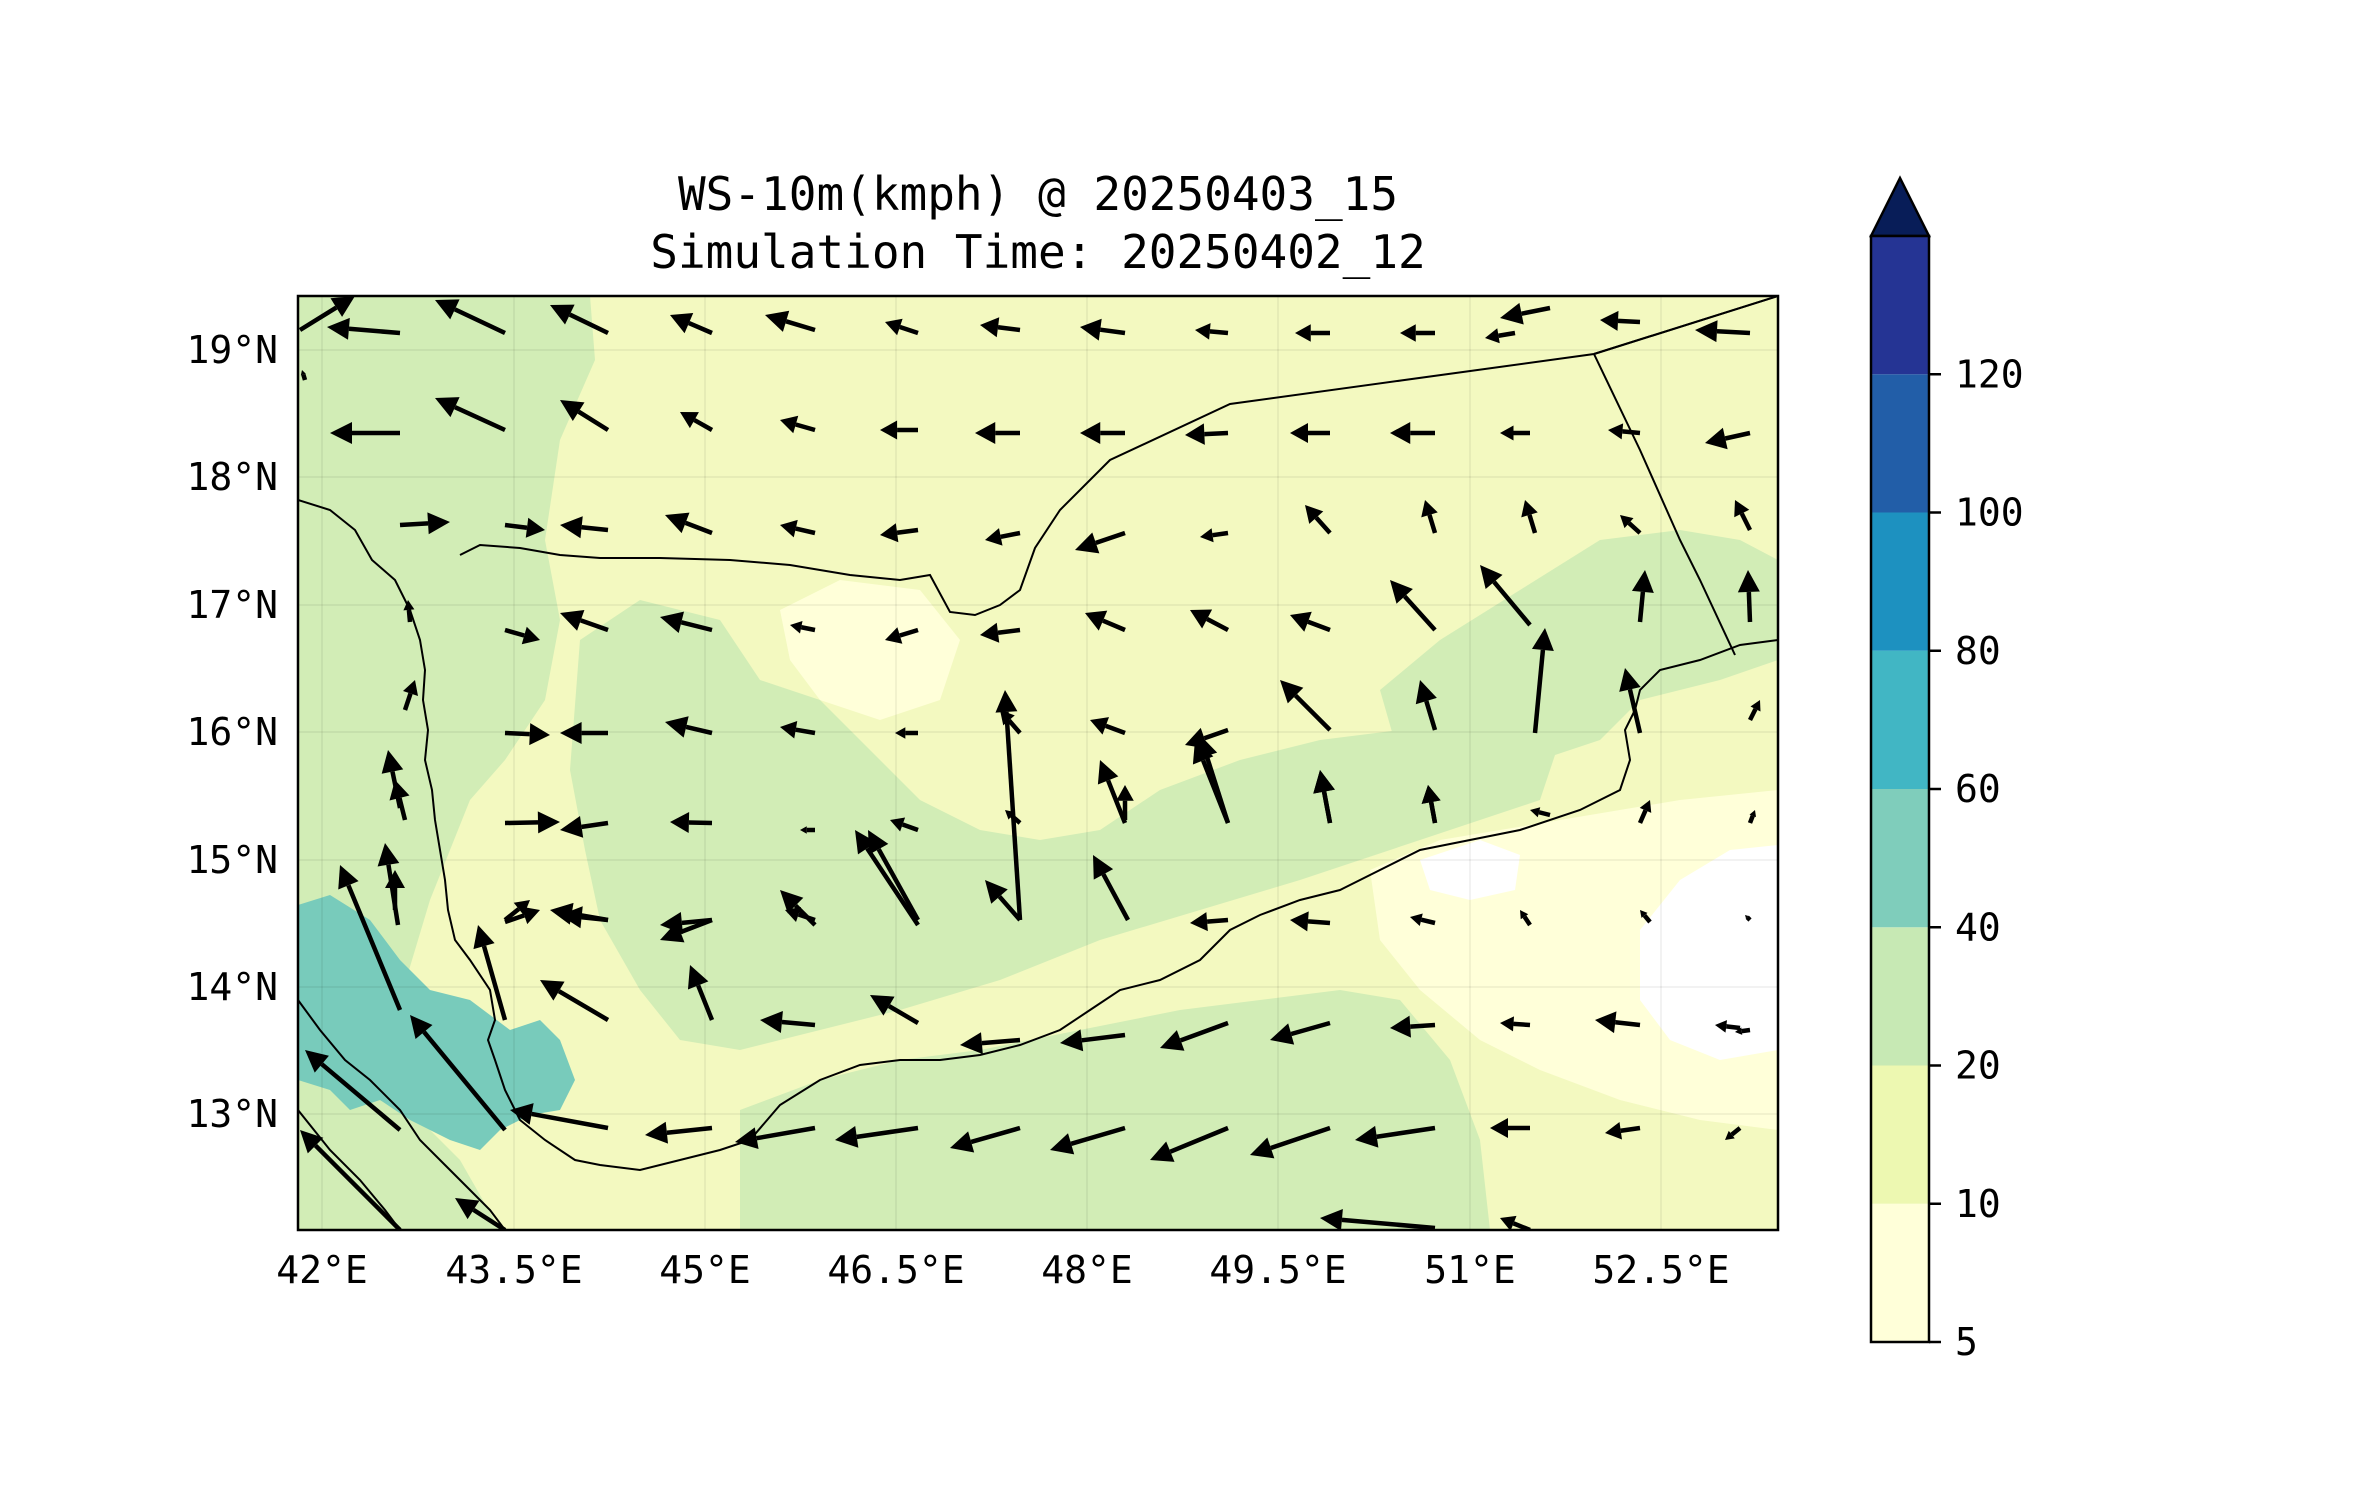 The height and width of the screenshot is (1500, 2371). I want to click on colorbar-tick-label: 10, so click(1978, 1204).